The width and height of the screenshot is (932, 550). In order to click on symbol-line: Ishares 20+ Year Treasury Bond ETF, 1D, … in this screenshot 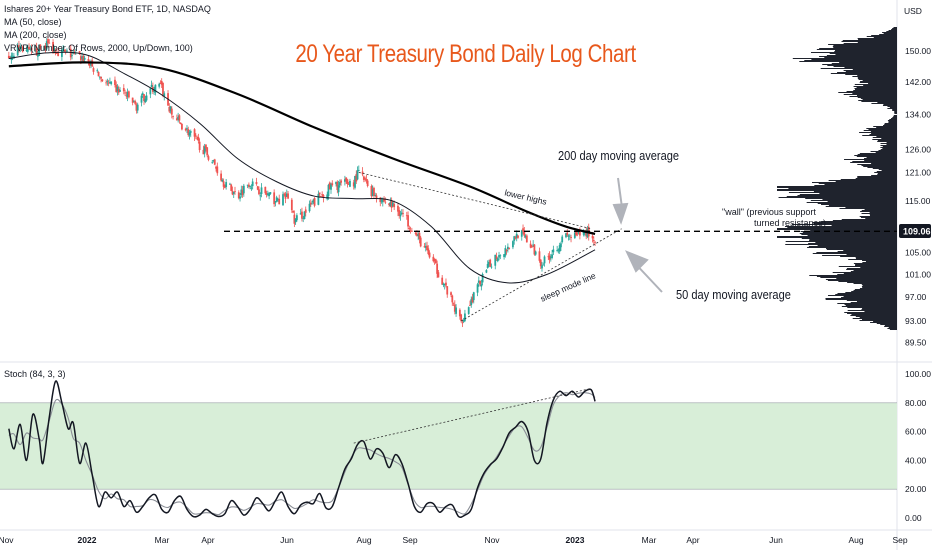, I will do `click(107, 9)`.